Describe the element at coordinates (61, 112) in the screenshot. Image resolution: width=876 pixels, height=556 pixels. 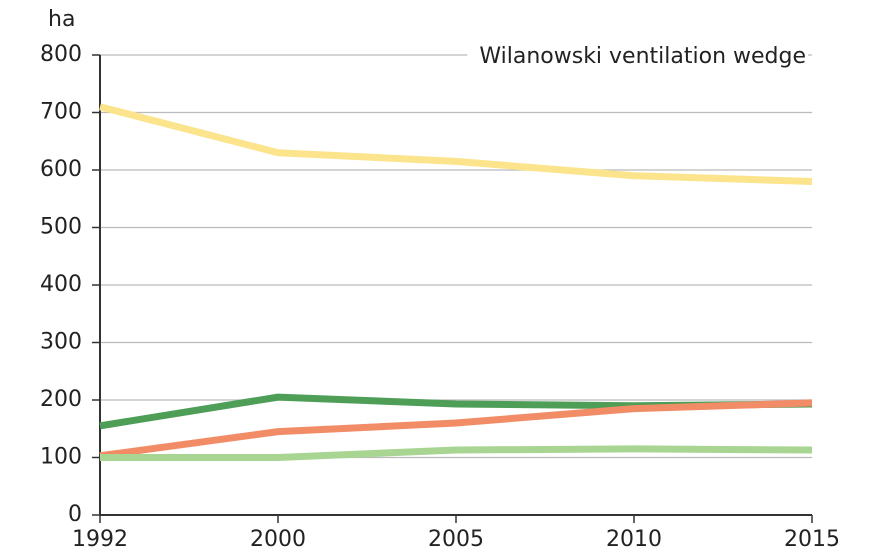
I see `y-tick-label: 700` at that location.